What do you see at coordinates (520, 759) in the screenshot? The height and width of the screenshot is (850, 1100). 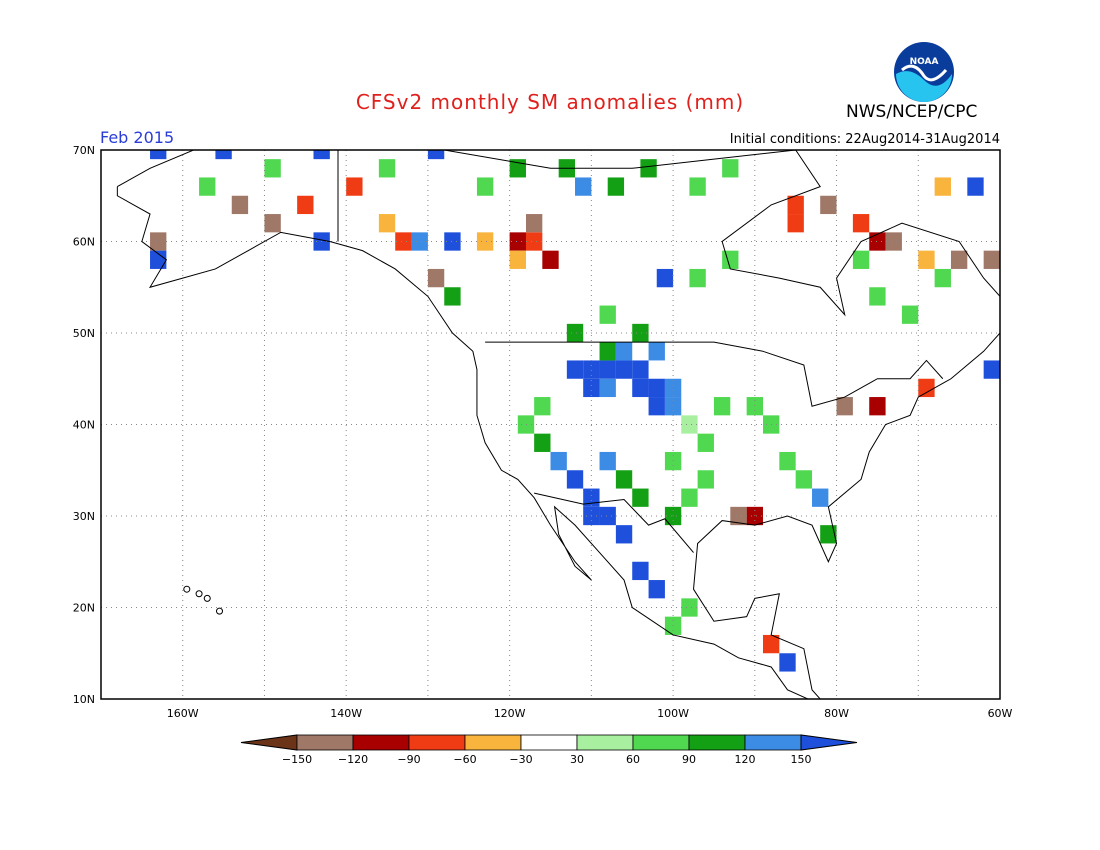 I see `colorbar-label: −30` at bounding box center [520, 759].